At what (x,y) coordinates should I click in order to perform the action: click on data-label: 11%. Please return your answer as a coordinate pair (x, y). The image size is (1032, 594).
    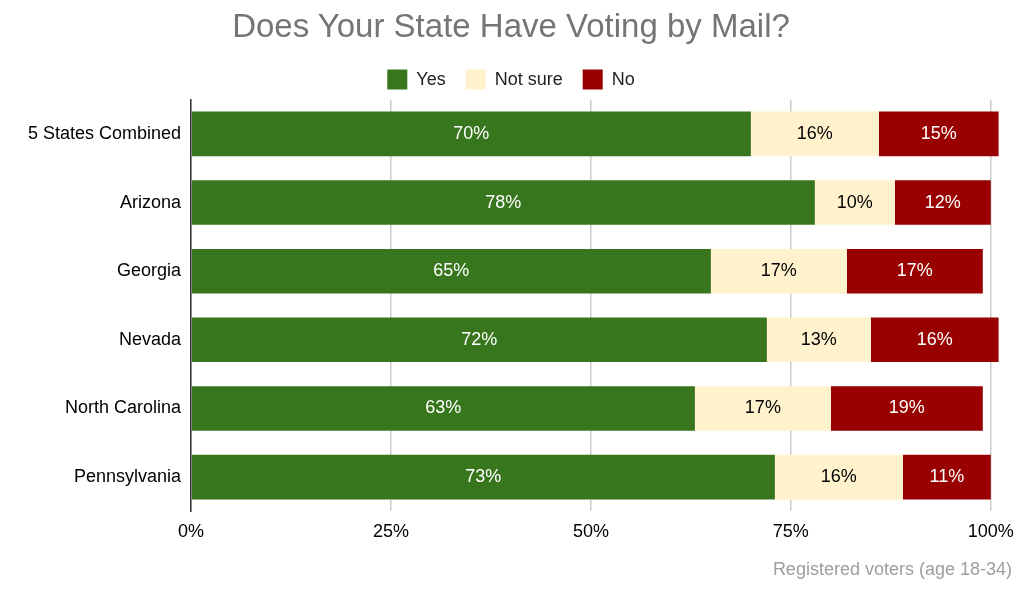
    Looking at the image, I should click on (947, 476).